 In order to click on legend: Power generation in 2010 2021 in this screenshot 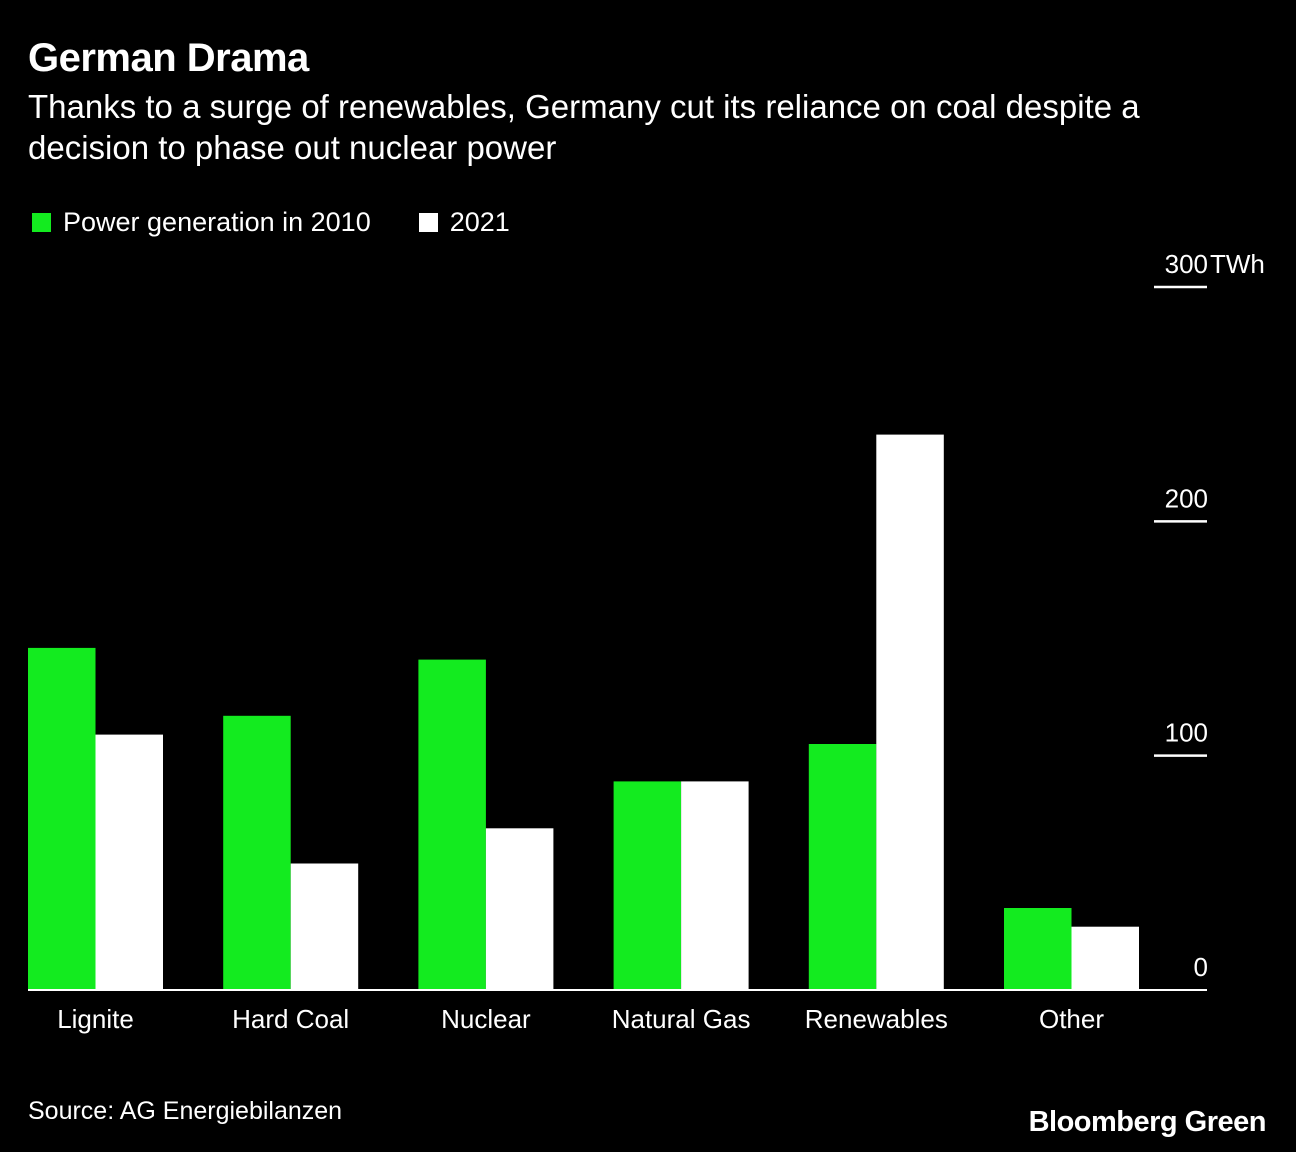, I will do `click(295, 222)`.